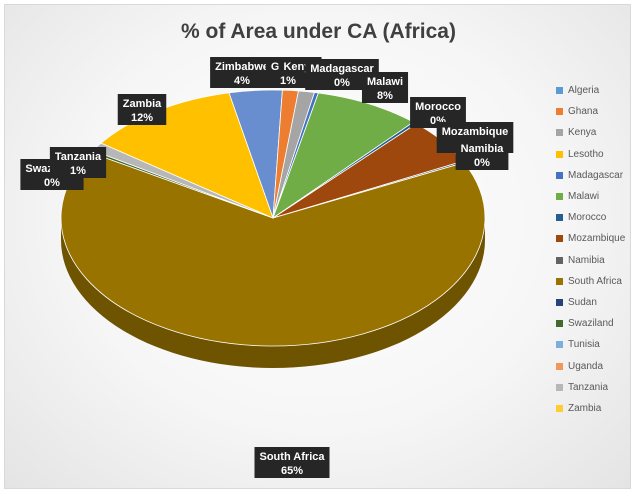  I want to click on legend-label: Tanzania, so click(588, 387).